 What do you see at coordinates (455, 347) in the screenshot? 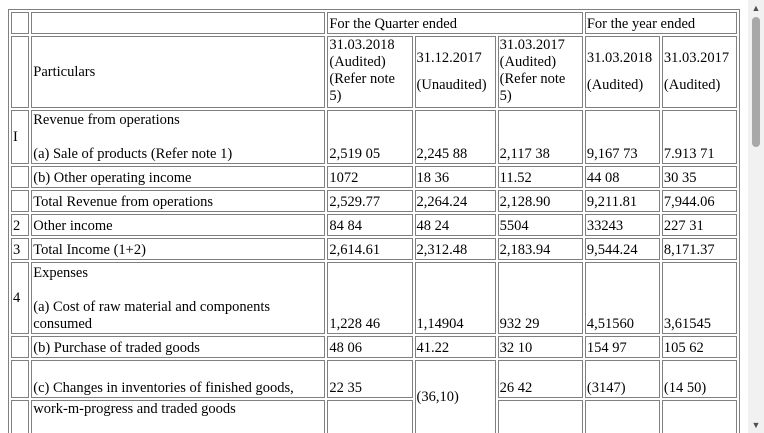
I see `value-cell: 41.22` at bounding box center [455, 347].